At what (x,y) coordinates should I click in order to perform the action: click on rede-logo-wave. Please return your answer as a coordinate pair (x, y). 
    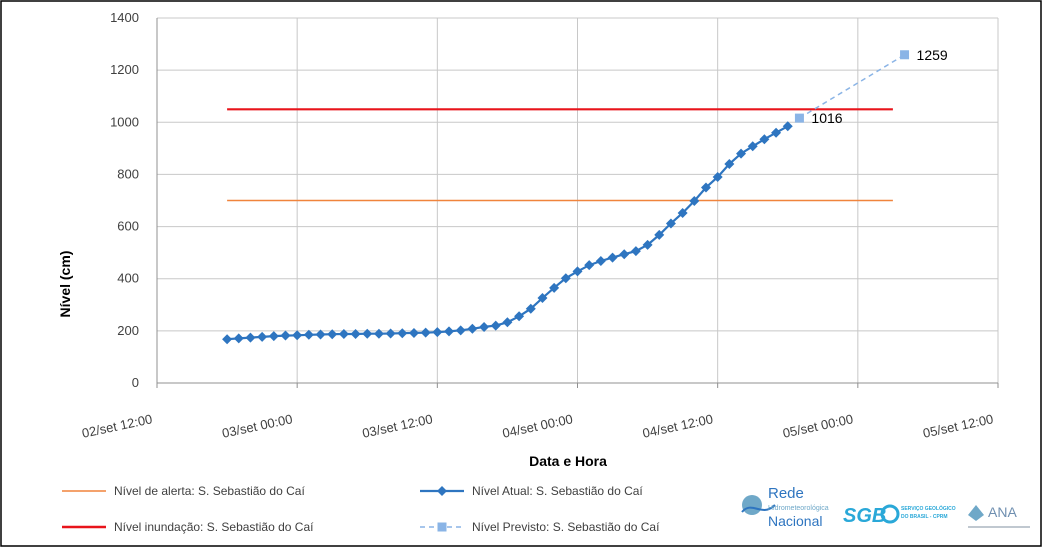
    Looking at the image, I should click on (758, 508).